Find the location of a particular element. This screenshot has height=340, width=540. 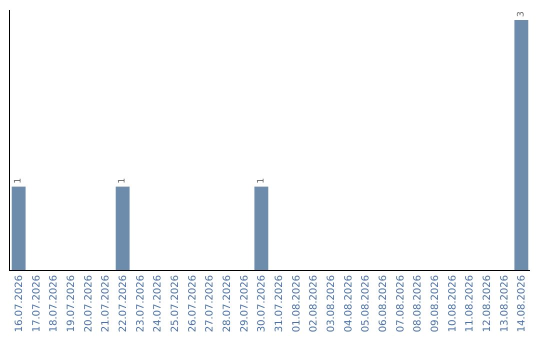

x-tick-label: 31.07.2026 is located at coordinates (279, 303).